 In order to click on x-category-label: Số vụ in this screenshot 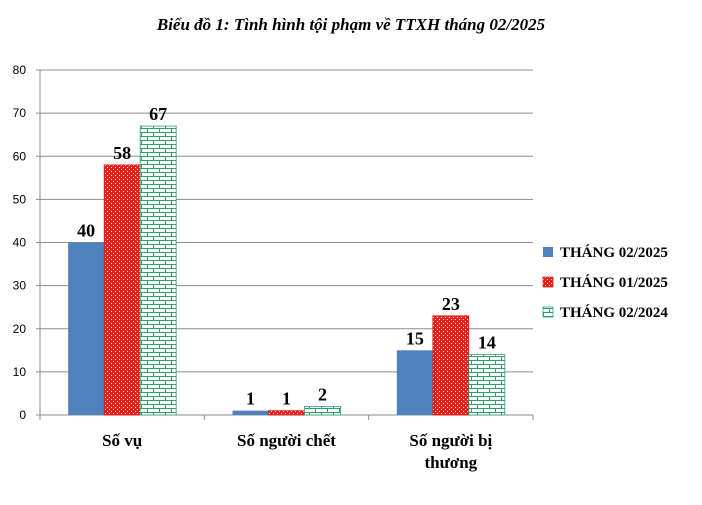, I will do `click(122, 440)`.